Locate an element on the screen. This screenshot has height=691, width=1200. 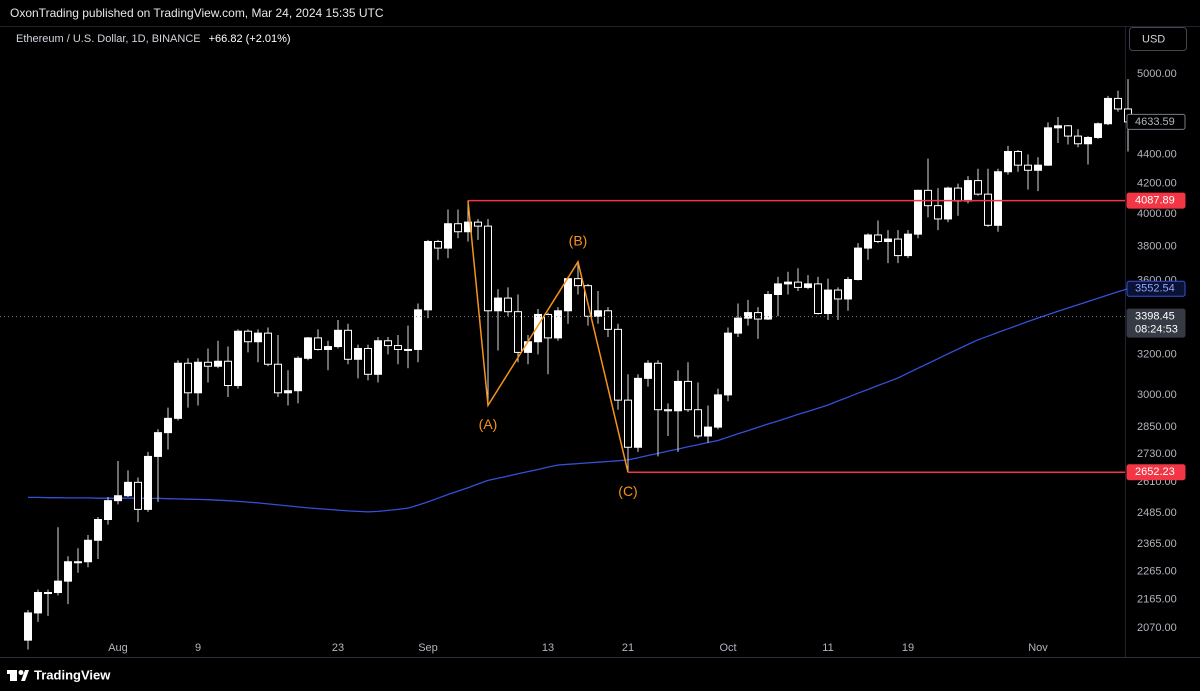
symbol-title: Ethereum / U.S. Dollar, 1D, BINANCE is located at coordinates (108, 39).